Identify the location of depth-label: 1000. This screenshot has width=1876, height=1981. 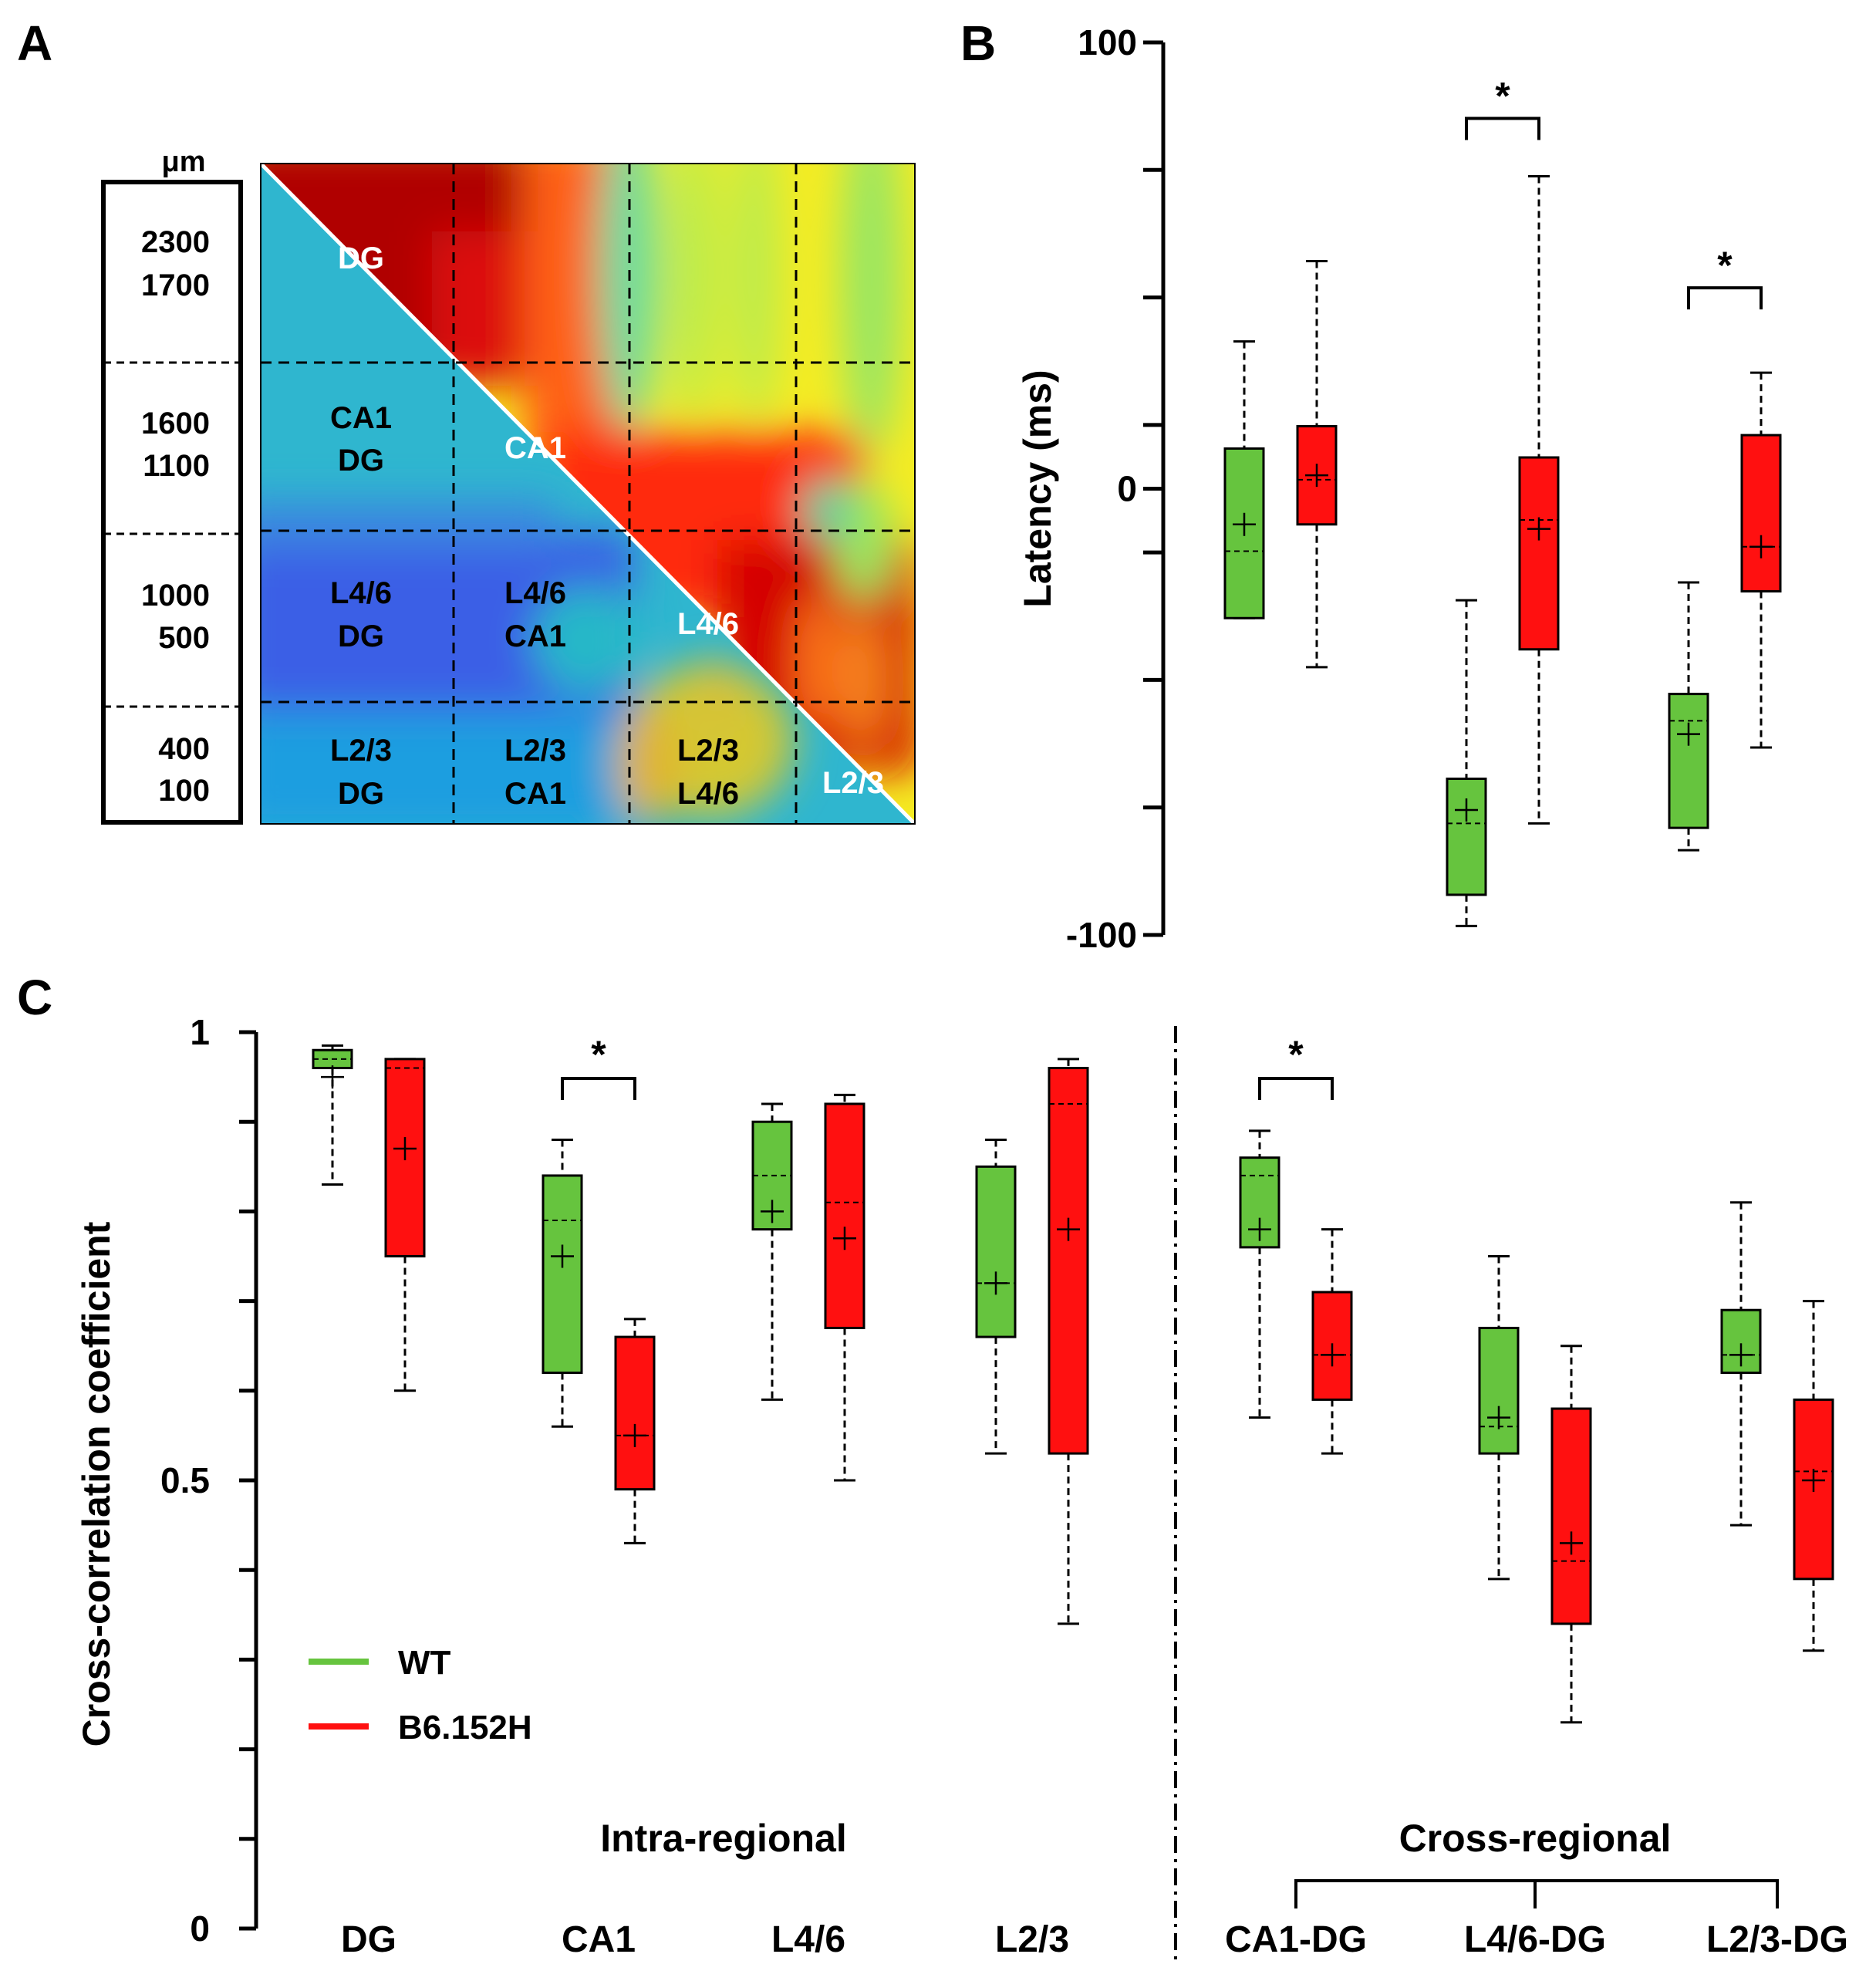
(175, 596).